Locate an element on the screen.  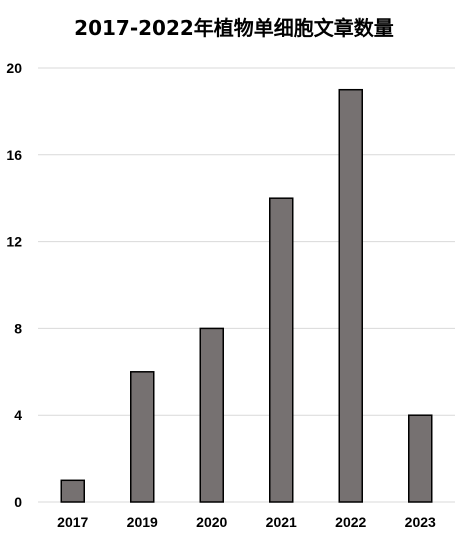
bar-2020 is located at coordinates (211, 415).